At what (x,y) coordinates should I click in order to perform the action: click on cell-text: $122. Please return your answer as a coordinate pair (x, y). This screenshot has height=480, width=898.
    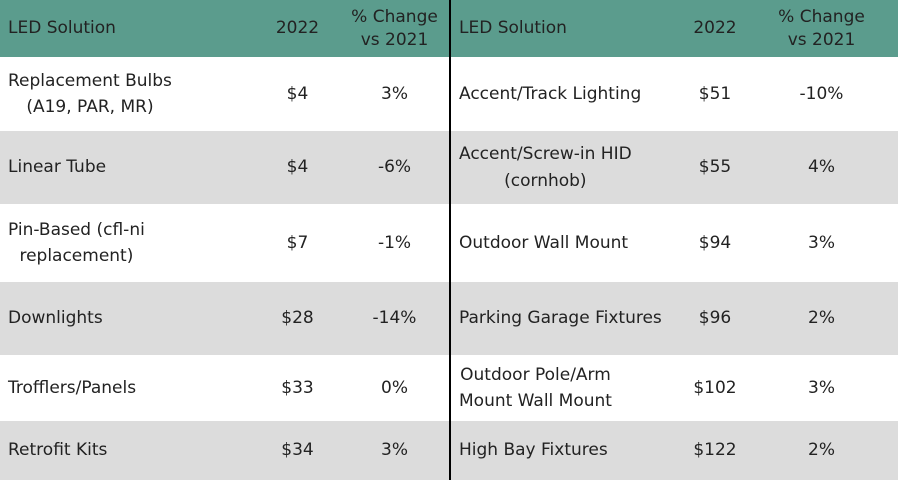
    Looking at the image, I should click on (715, 450).